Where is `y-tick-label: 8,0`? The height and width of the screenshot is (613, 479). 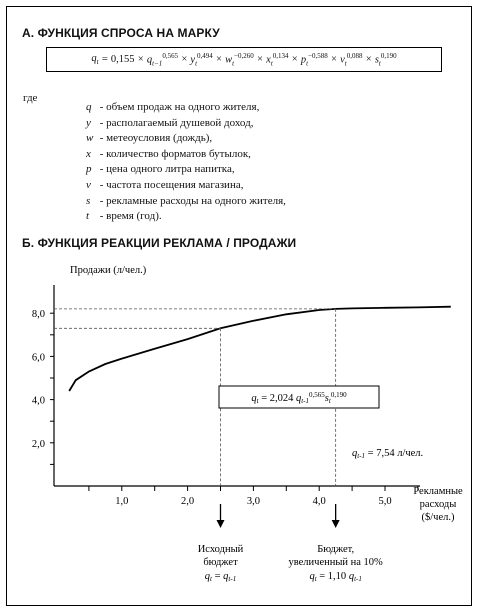 y-tick-label: 8,0 is located at coordinates (38, 314).